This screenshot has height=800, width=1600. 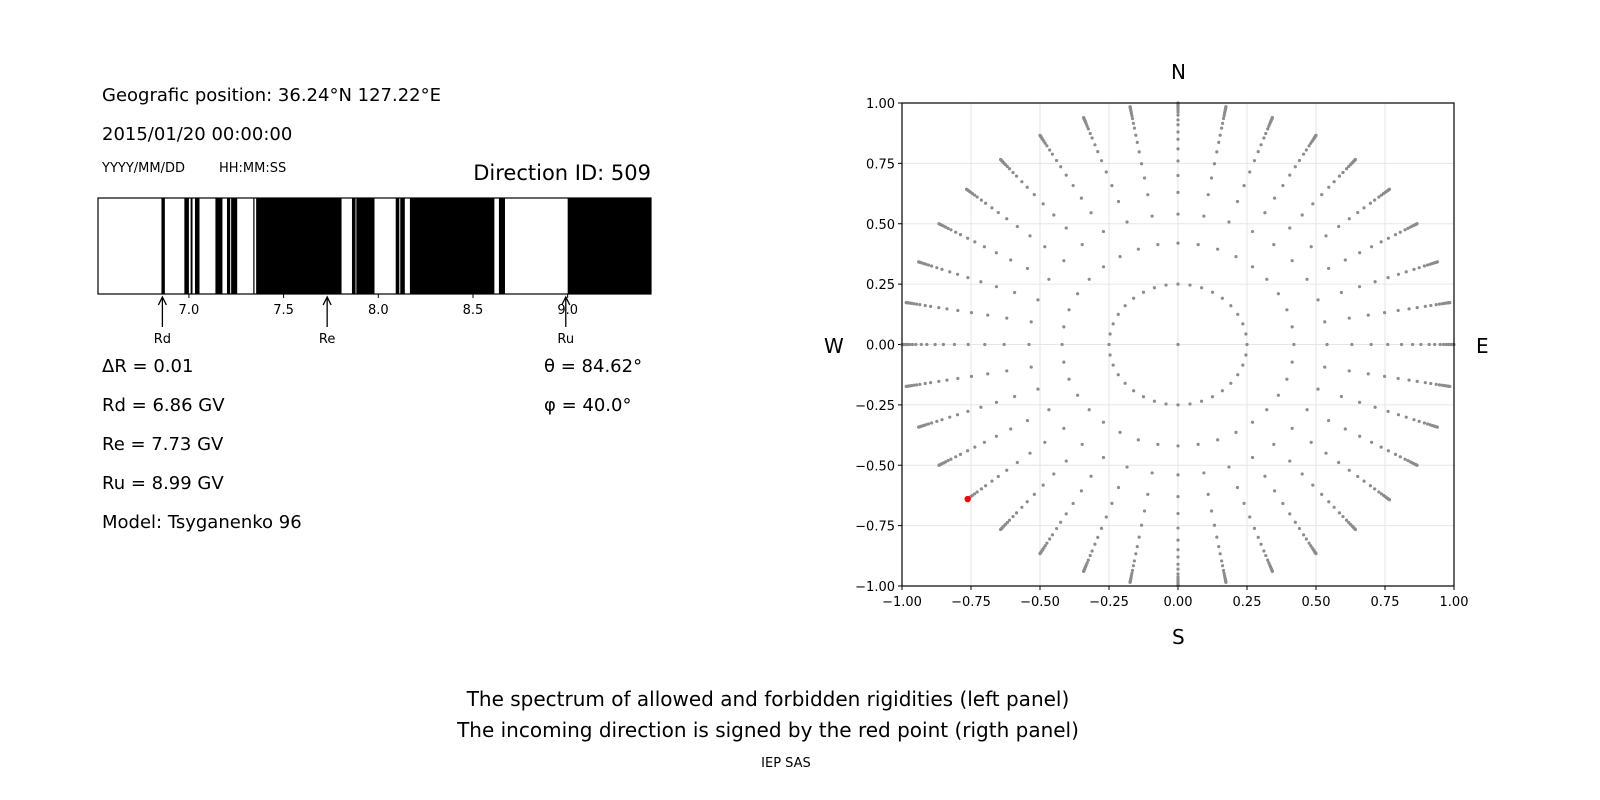 What do you see at coordinates (1109, 602) in the screenshot?
I see `x-tick-label: −0.25` at bounding box center [1109, 602].